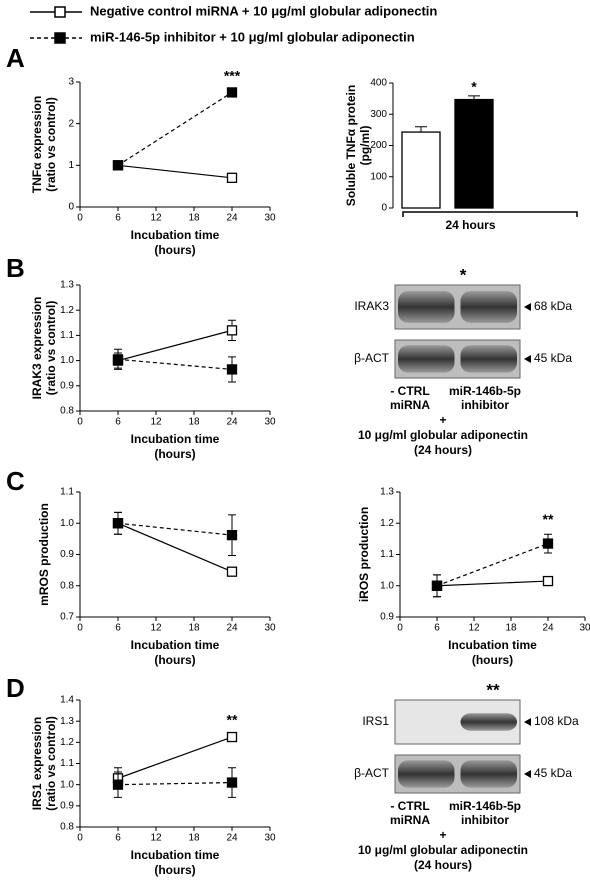 The image size is (590, 884). Describe the element at coordinates (71, 165) in the screenshot. I see `y-tick-label: 1` at that location.